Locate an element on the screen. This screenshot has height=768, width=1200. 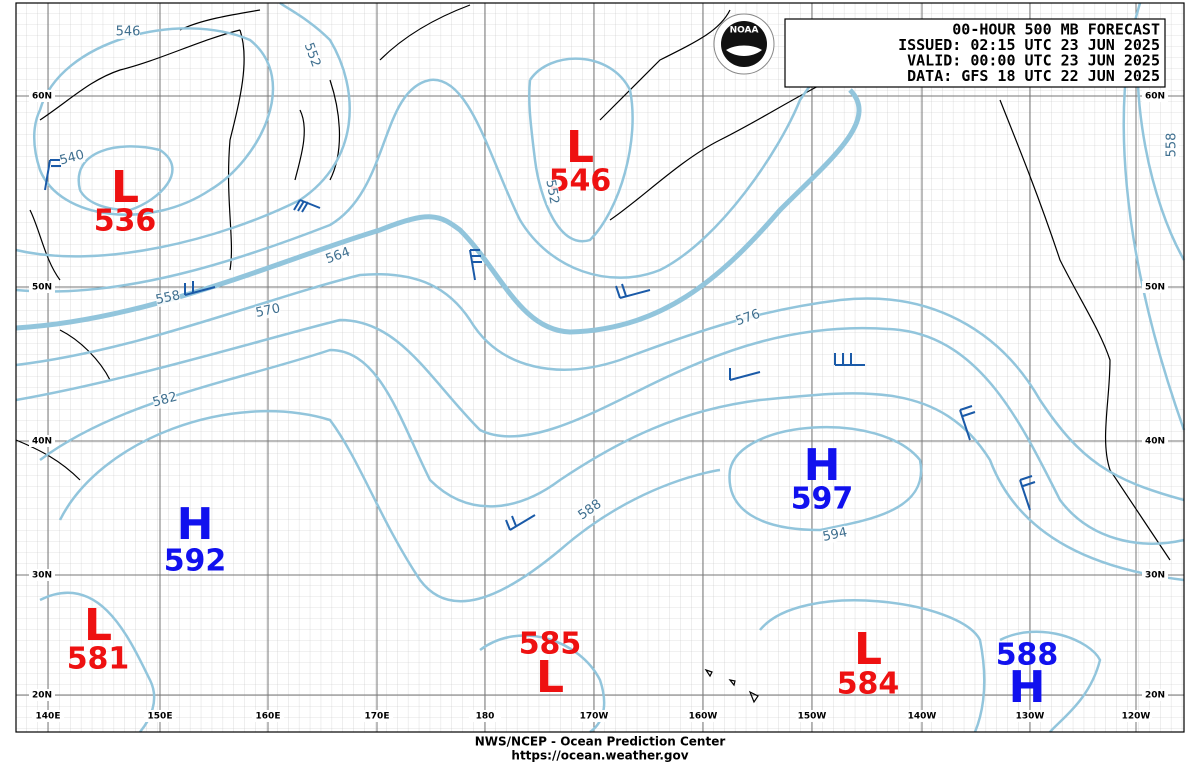
contour-label-group: 552 is located at coordinates (551, 191).